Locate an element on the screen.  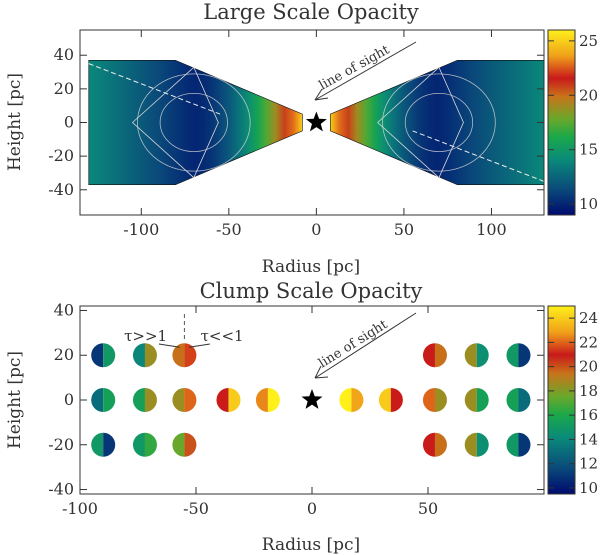
p2-ytick-label: 0 is located at coordinates (69, 399).